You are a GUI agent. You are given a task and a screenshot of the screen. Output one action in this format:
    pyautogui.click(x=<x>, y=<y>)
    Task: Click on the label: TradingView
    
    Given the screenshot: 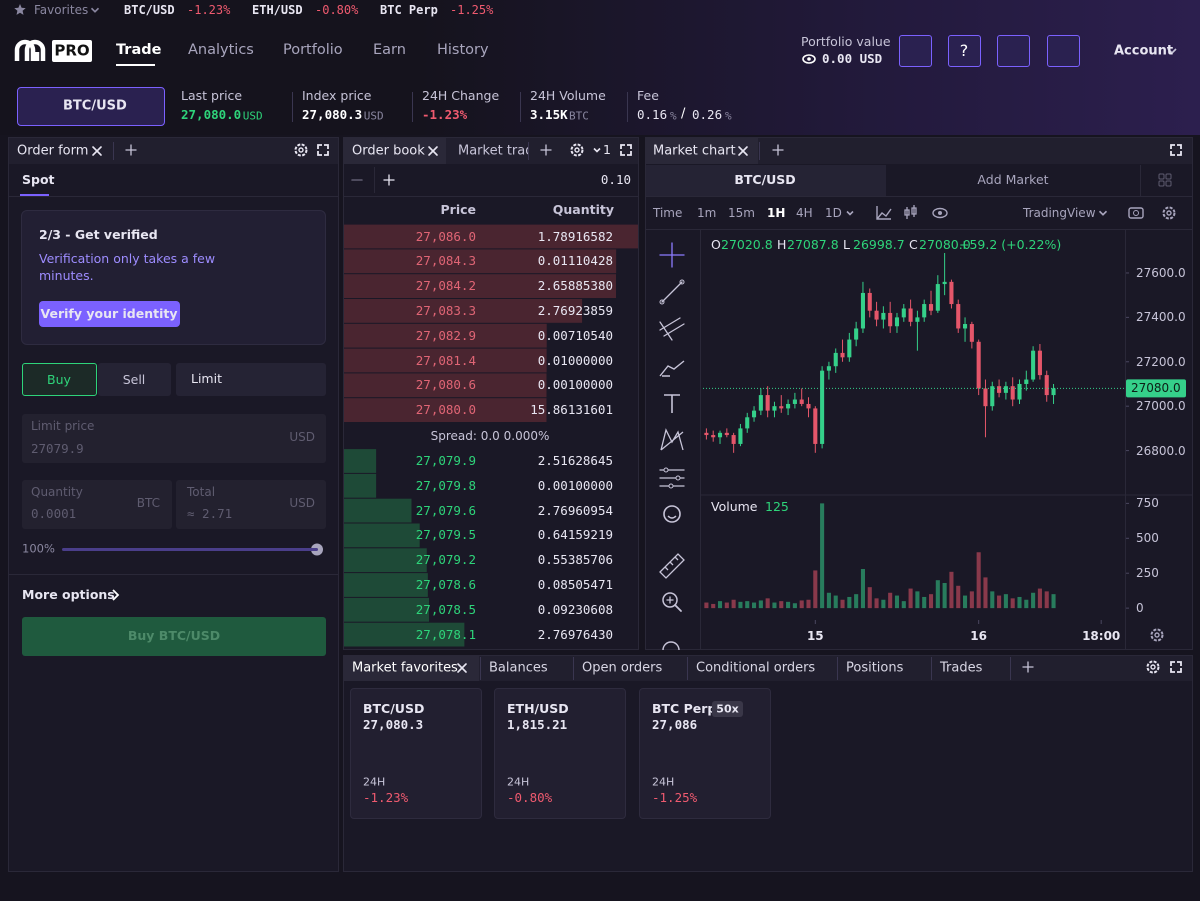 What is the action you would take?
    pyautogui.click(x=1059, y=213)
    